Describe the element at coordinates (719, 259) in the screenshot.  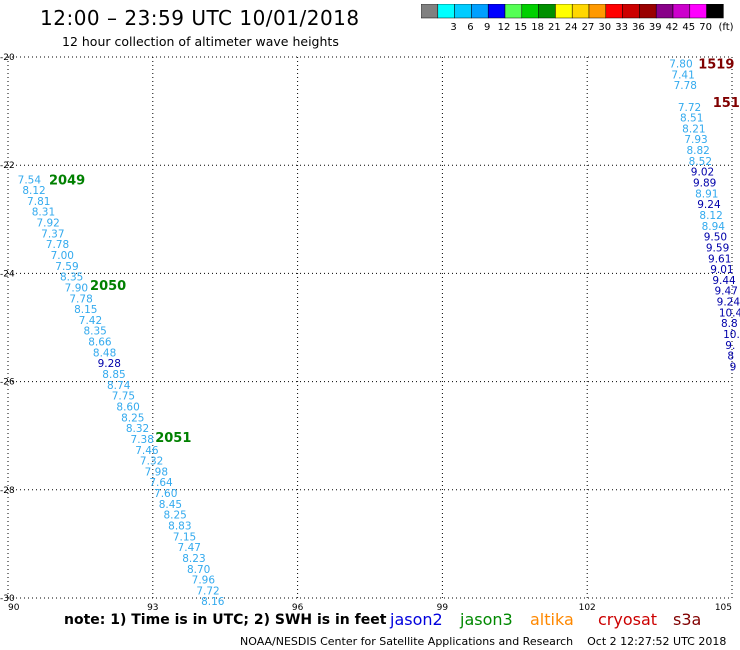
I see `wave-height-label: 9.61` at that location.